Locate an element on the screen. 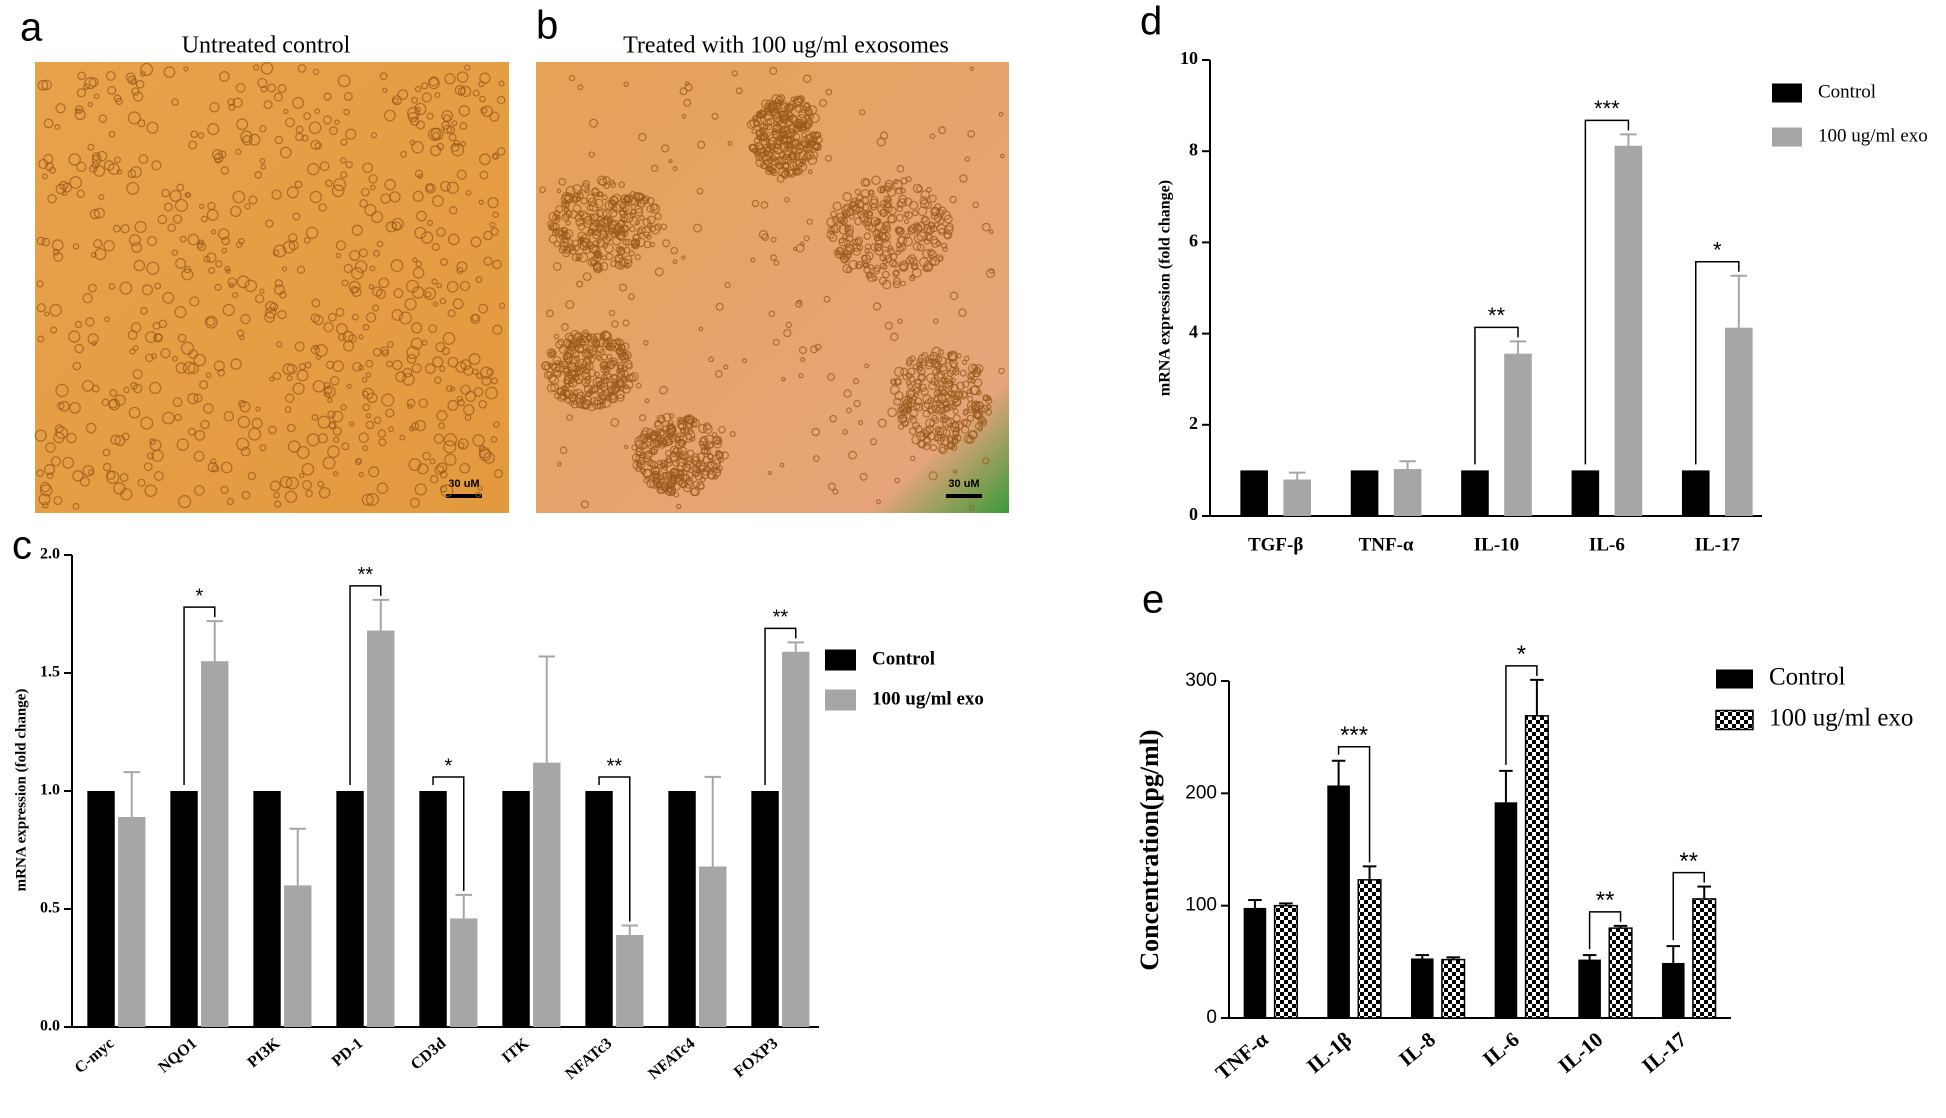  x-tick-label: ITK is located at coordinates (516, 1050).